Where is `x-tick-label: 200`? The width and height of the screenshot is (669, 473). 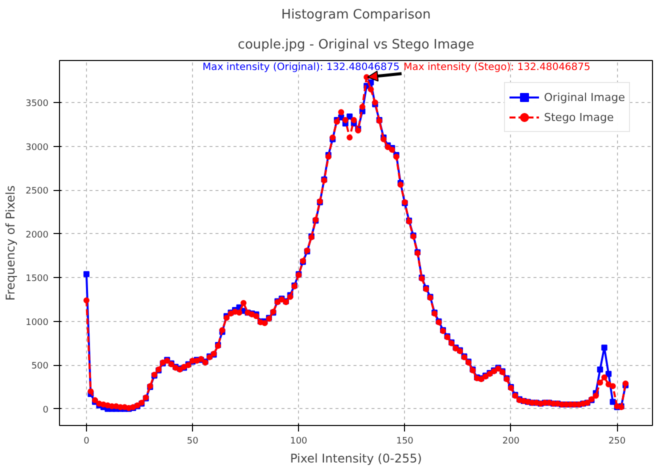
x-tick-label: 200 is located at coordinates (511, 441).